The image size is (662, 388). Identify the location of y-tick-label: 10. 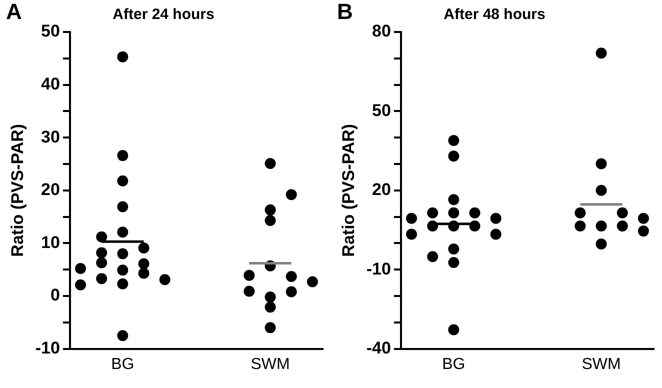
(50, 242).